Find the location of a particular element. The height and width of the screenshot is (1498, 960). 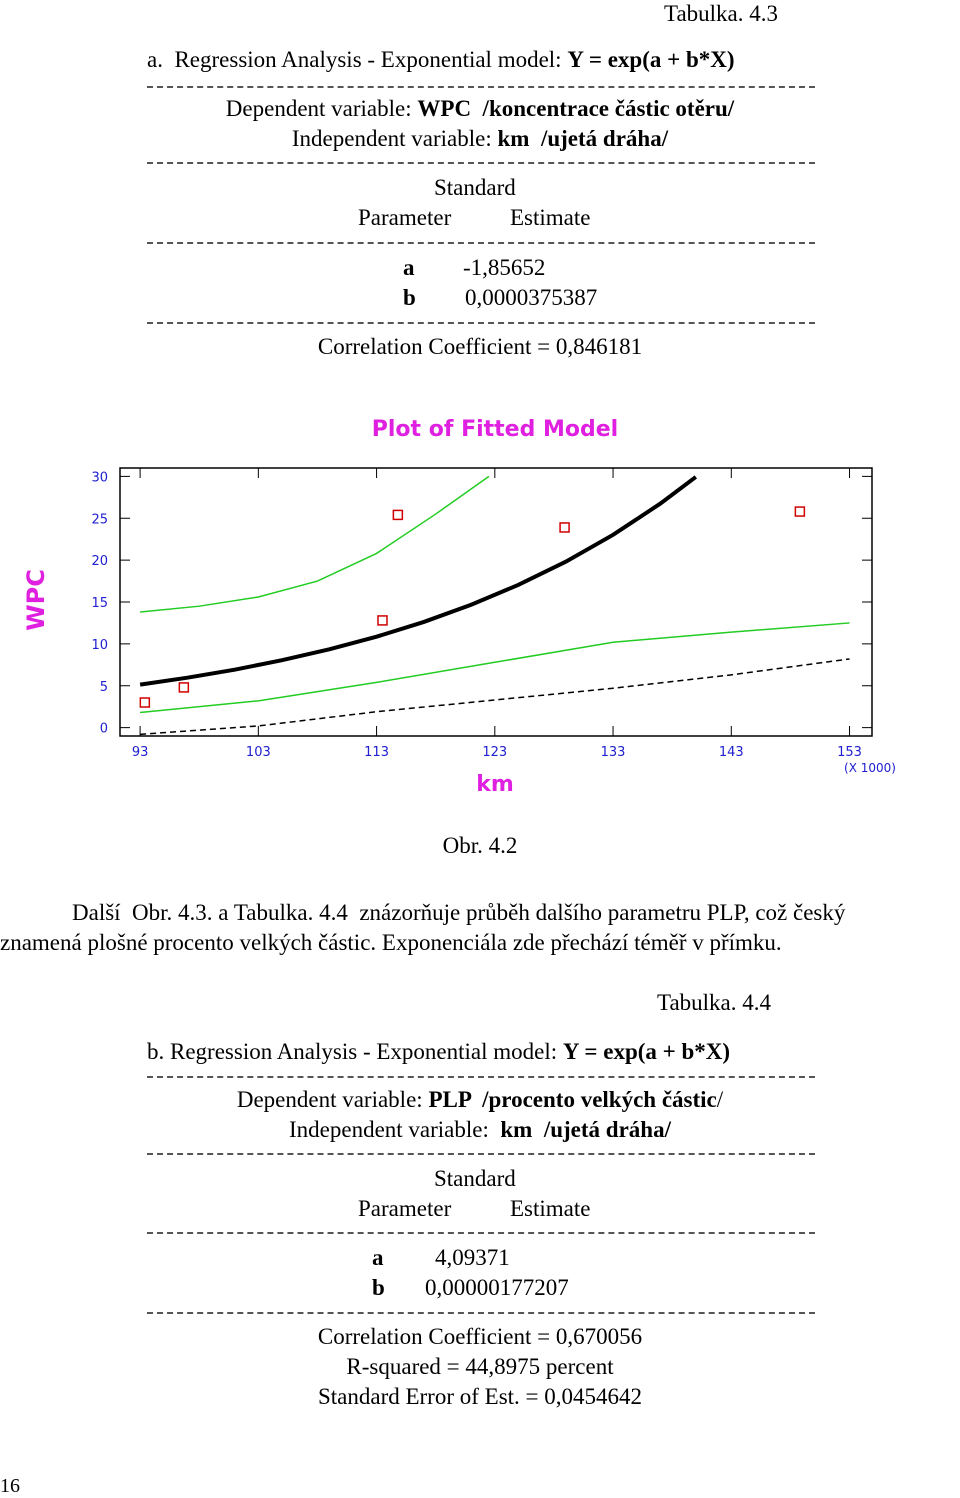

y-axis-label: WPC is located at coordinates (36, 600).